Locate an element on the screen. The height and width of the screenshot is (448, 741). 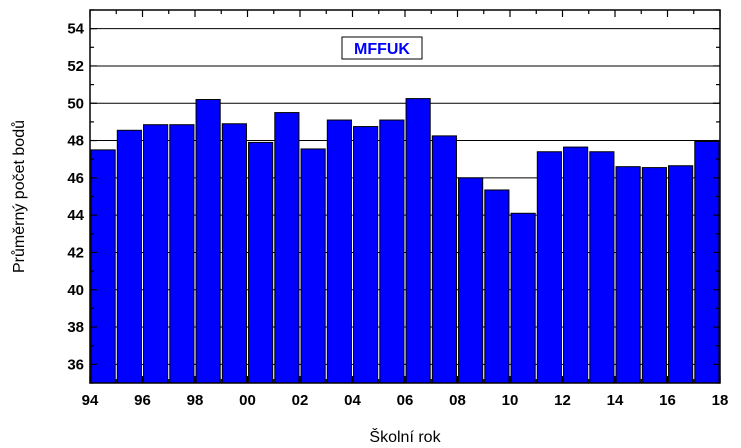
x-tick-label: 16 is located at coordinates (667, 400).